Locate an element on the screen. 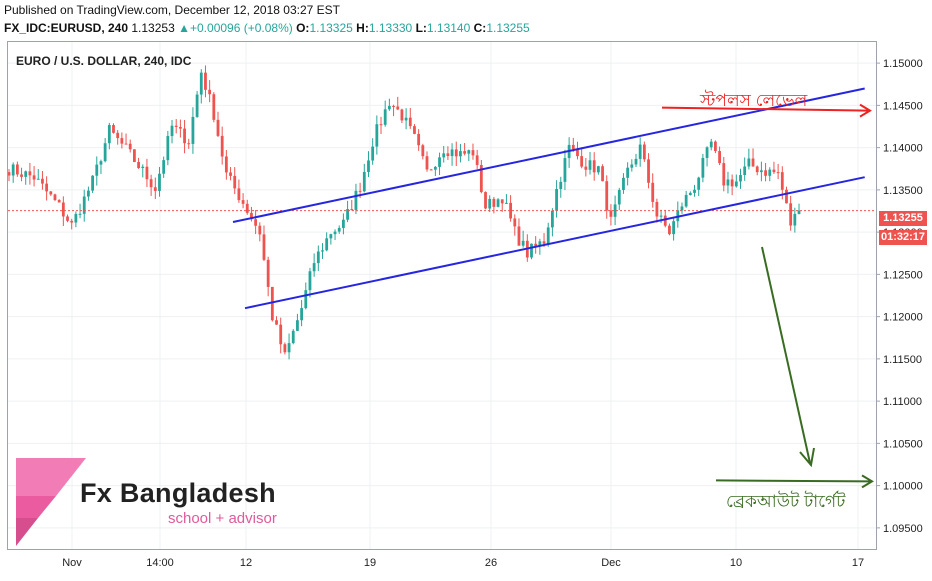 The image size is (932, 581). close-value: 1.13255 is located at coordinates (508, 28).